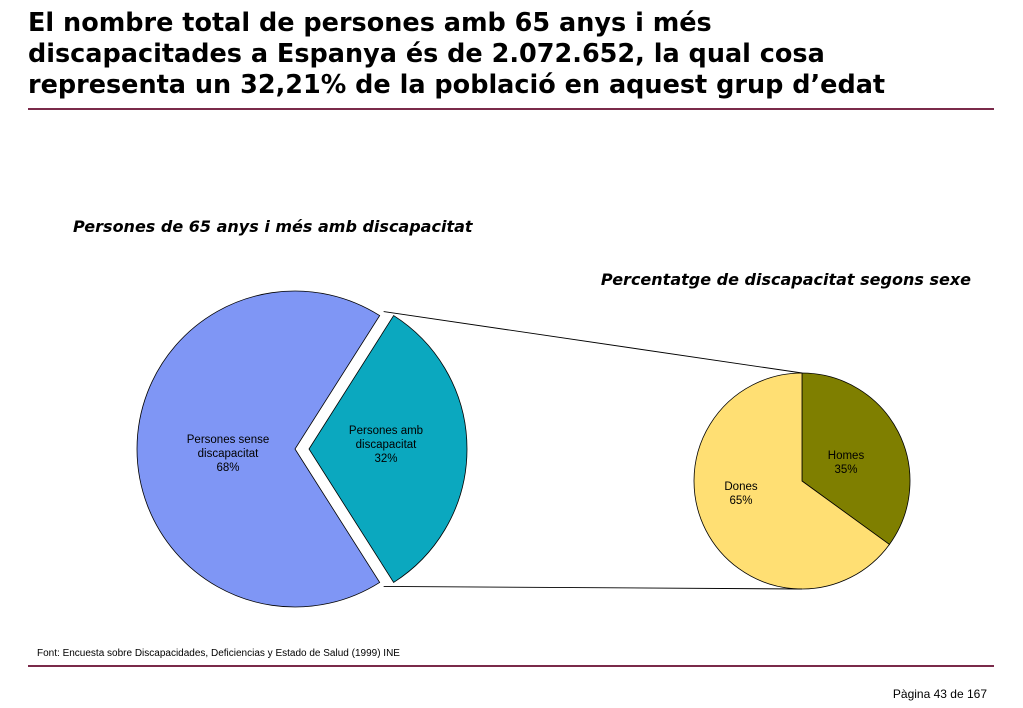 The height and width of the screenshot is (708, 1023). Describe the element at coordinates (511, 666) in the screenshot. I see `footer-divider` at that location.